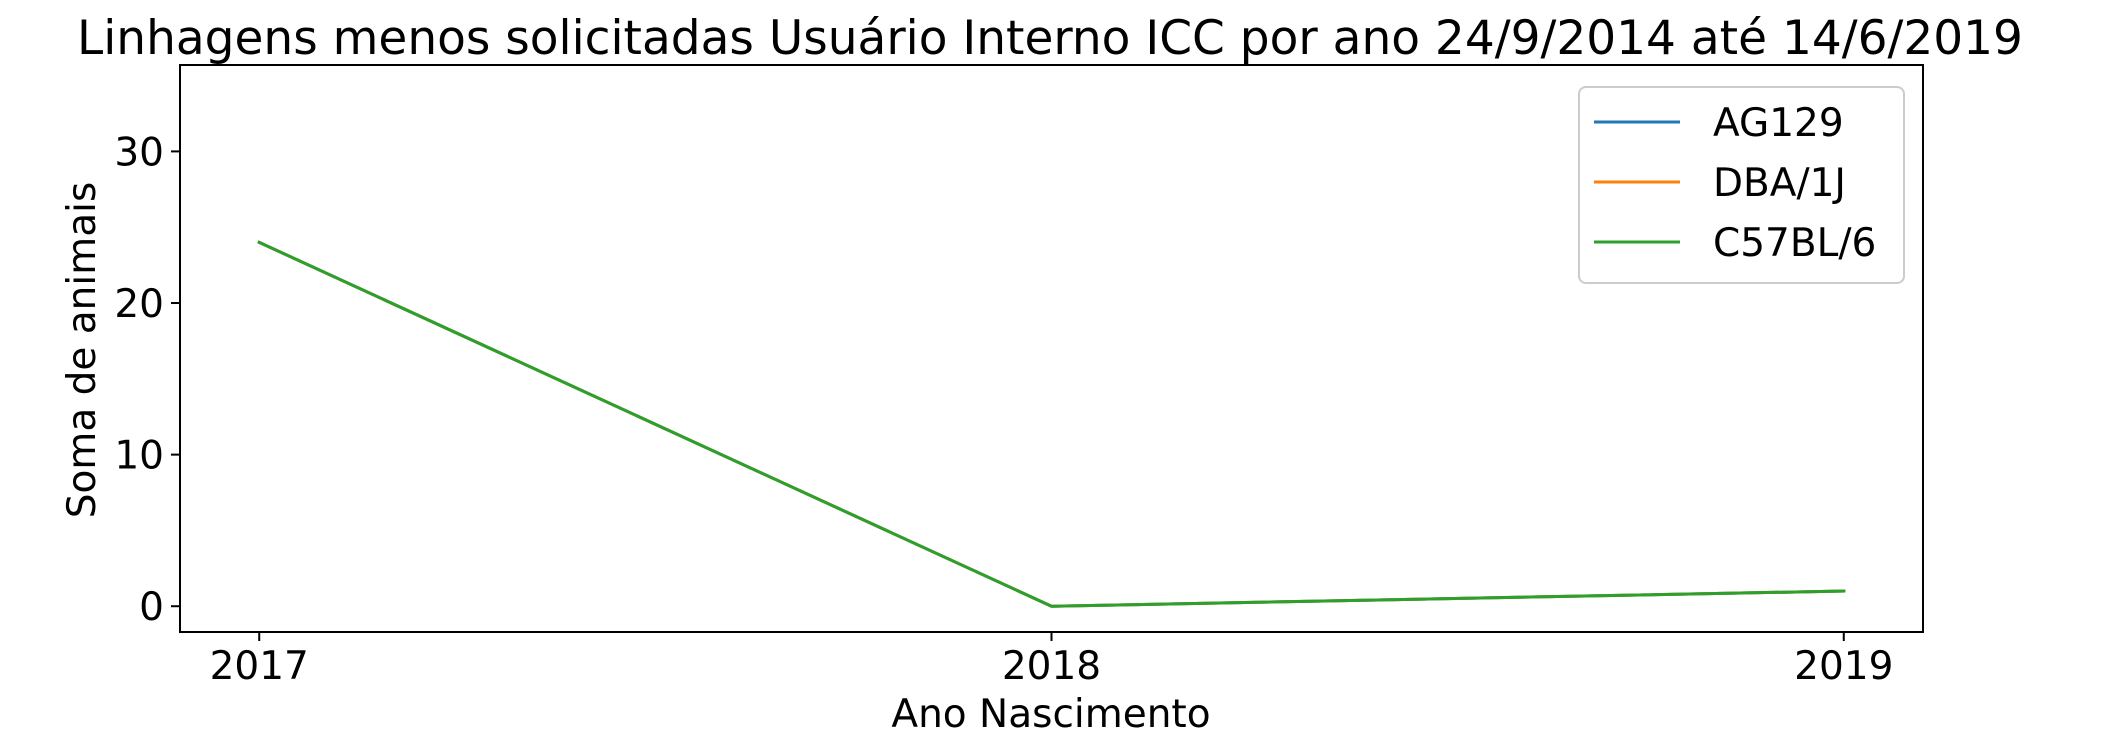 This screenshot has height=751, width=2101. Describe the element at coordinates (1051, 666) in the screenshot. I see `x-tick-label: 2018` at that location.